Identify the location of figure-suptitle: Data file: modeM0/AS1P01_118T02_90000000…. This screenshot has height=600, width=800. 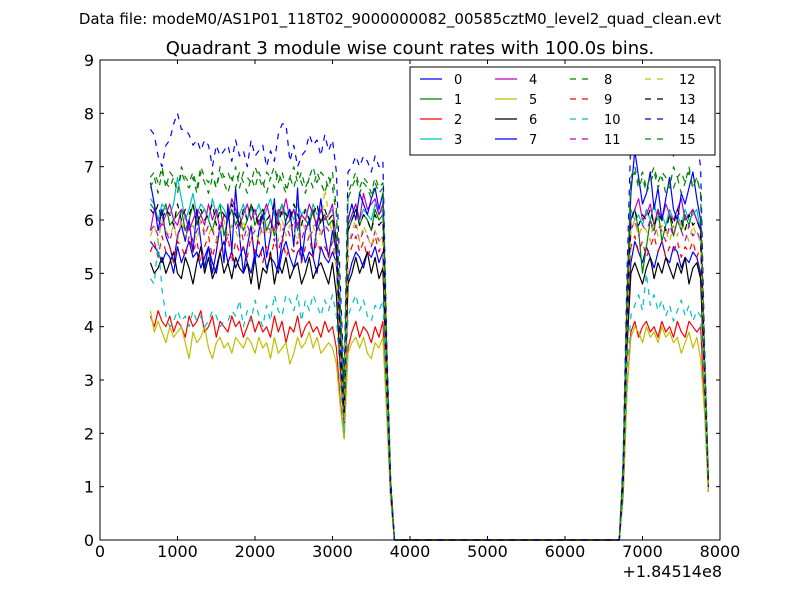
(400, 19).